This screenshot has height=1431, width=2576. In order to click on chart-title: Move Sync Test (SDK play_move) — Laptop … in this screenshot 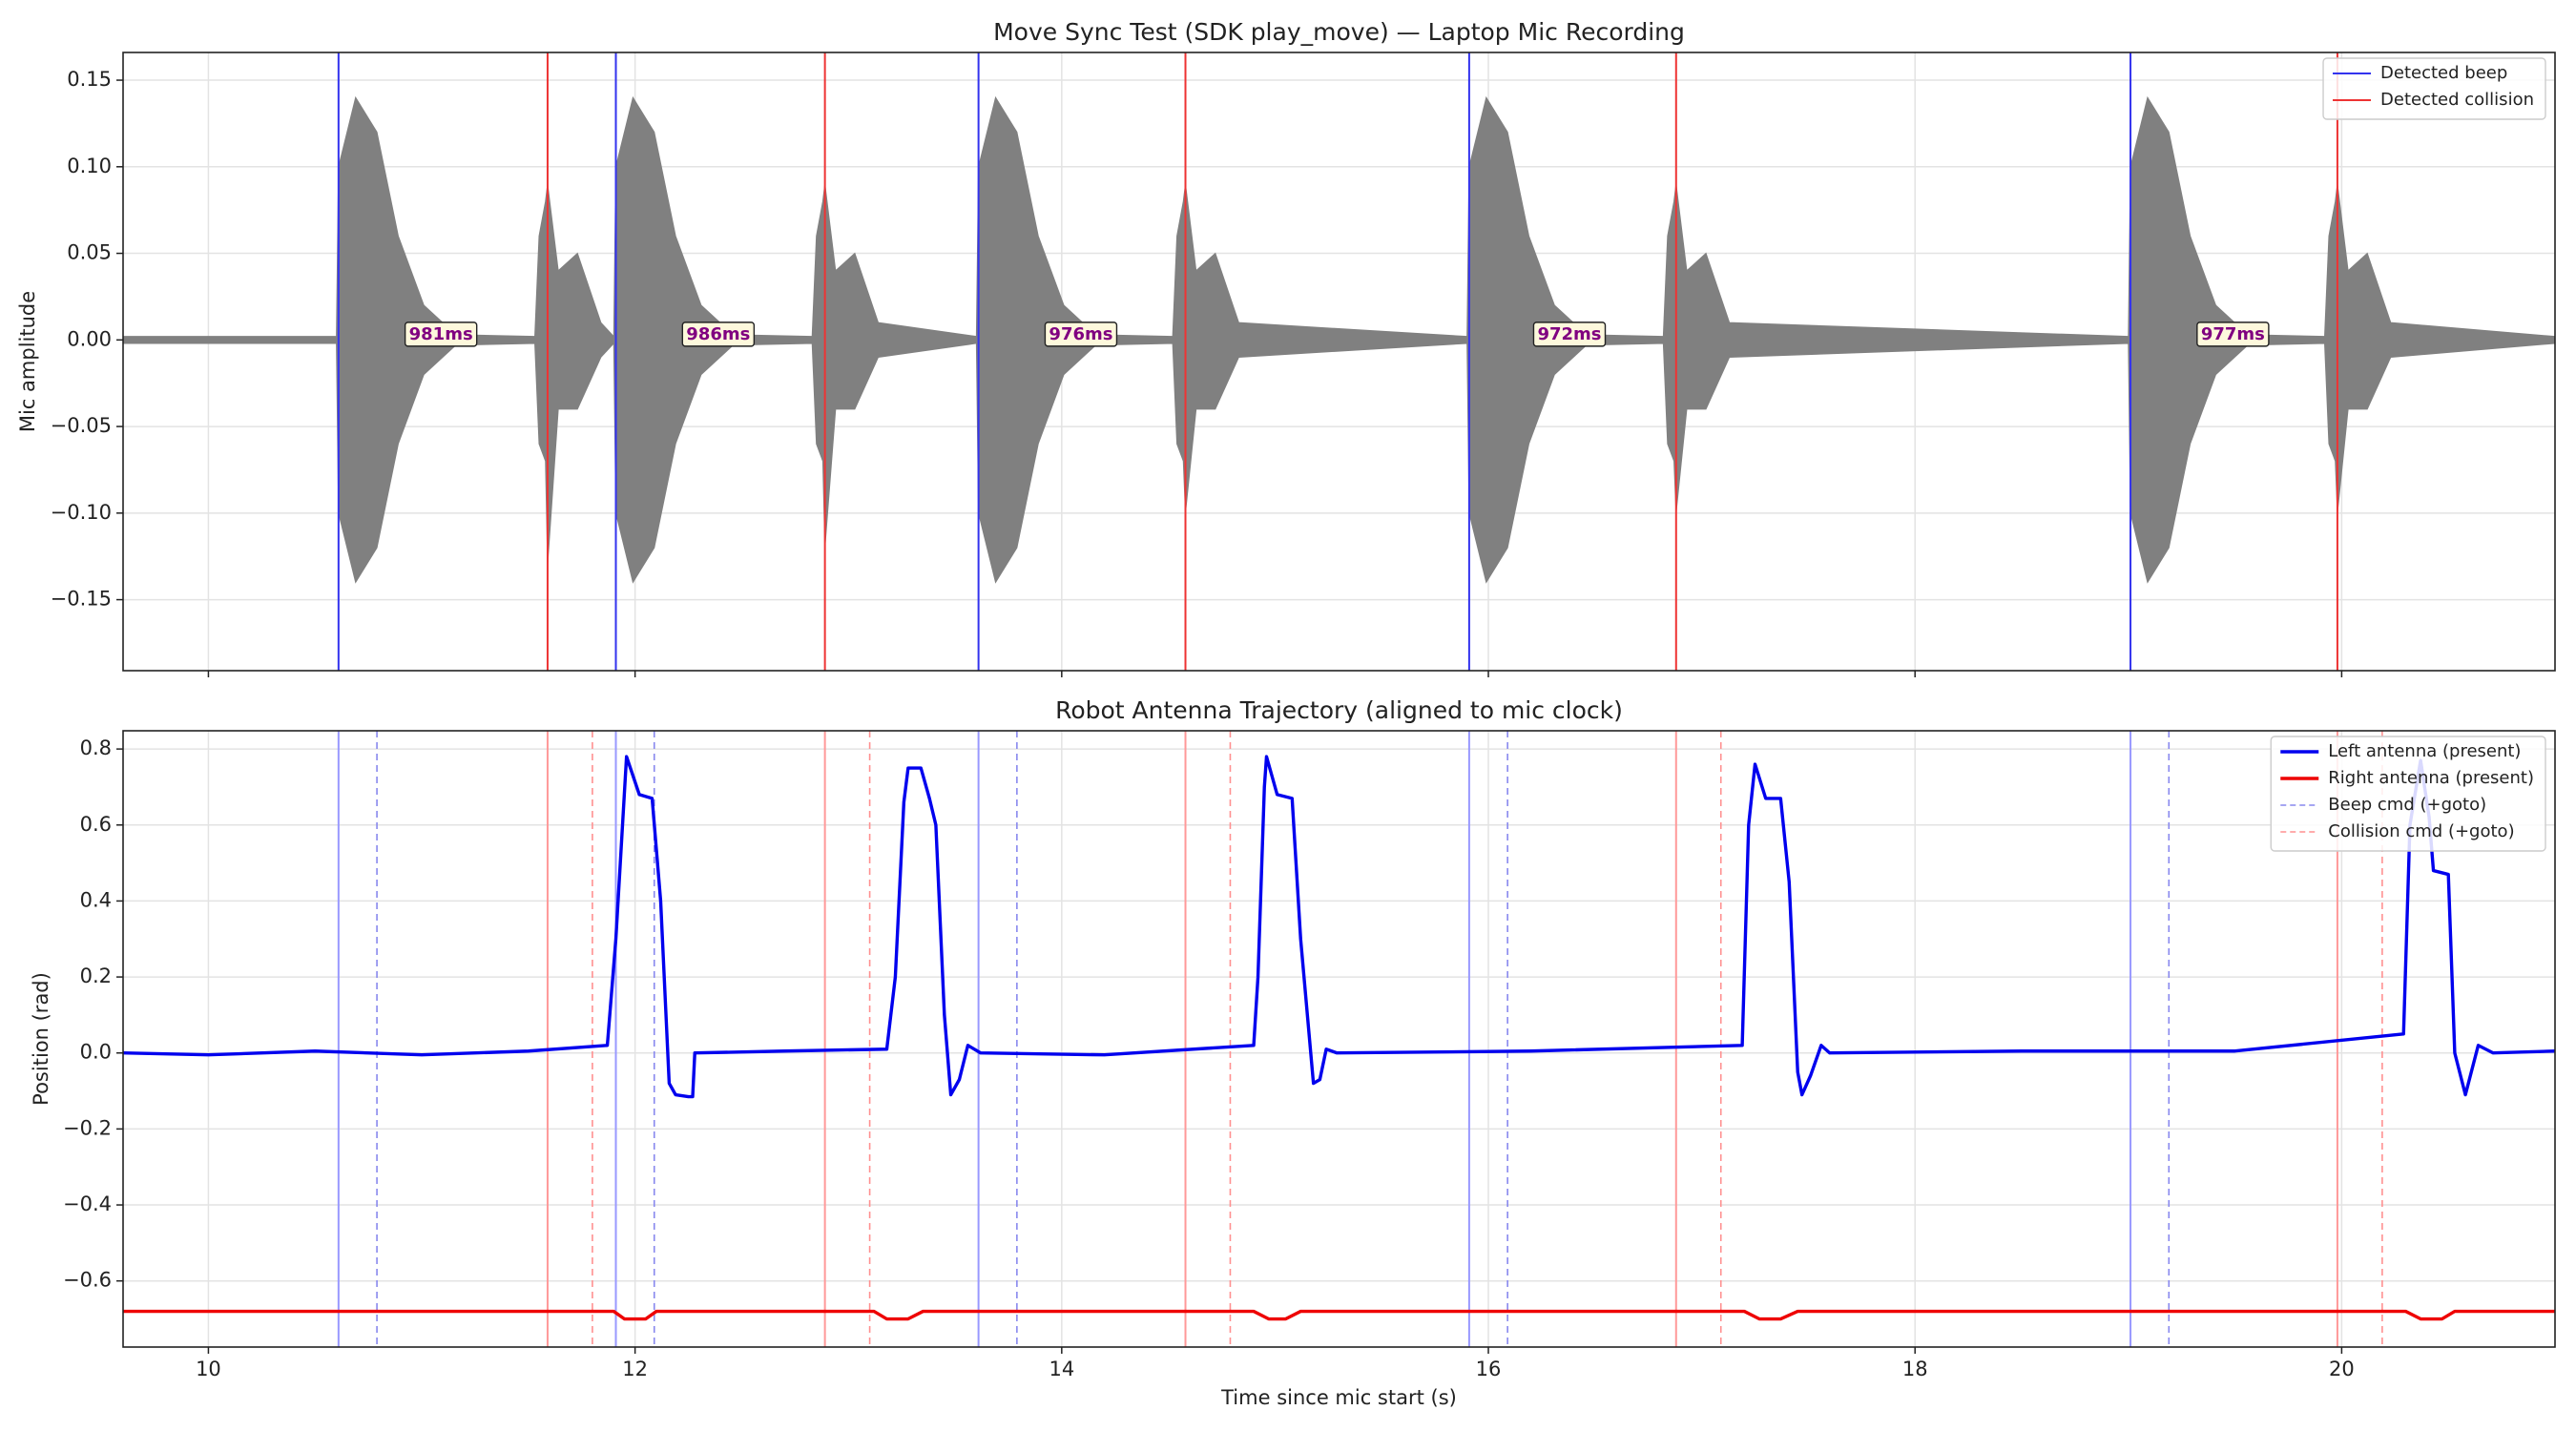, I will do `click(1339, 32)`.